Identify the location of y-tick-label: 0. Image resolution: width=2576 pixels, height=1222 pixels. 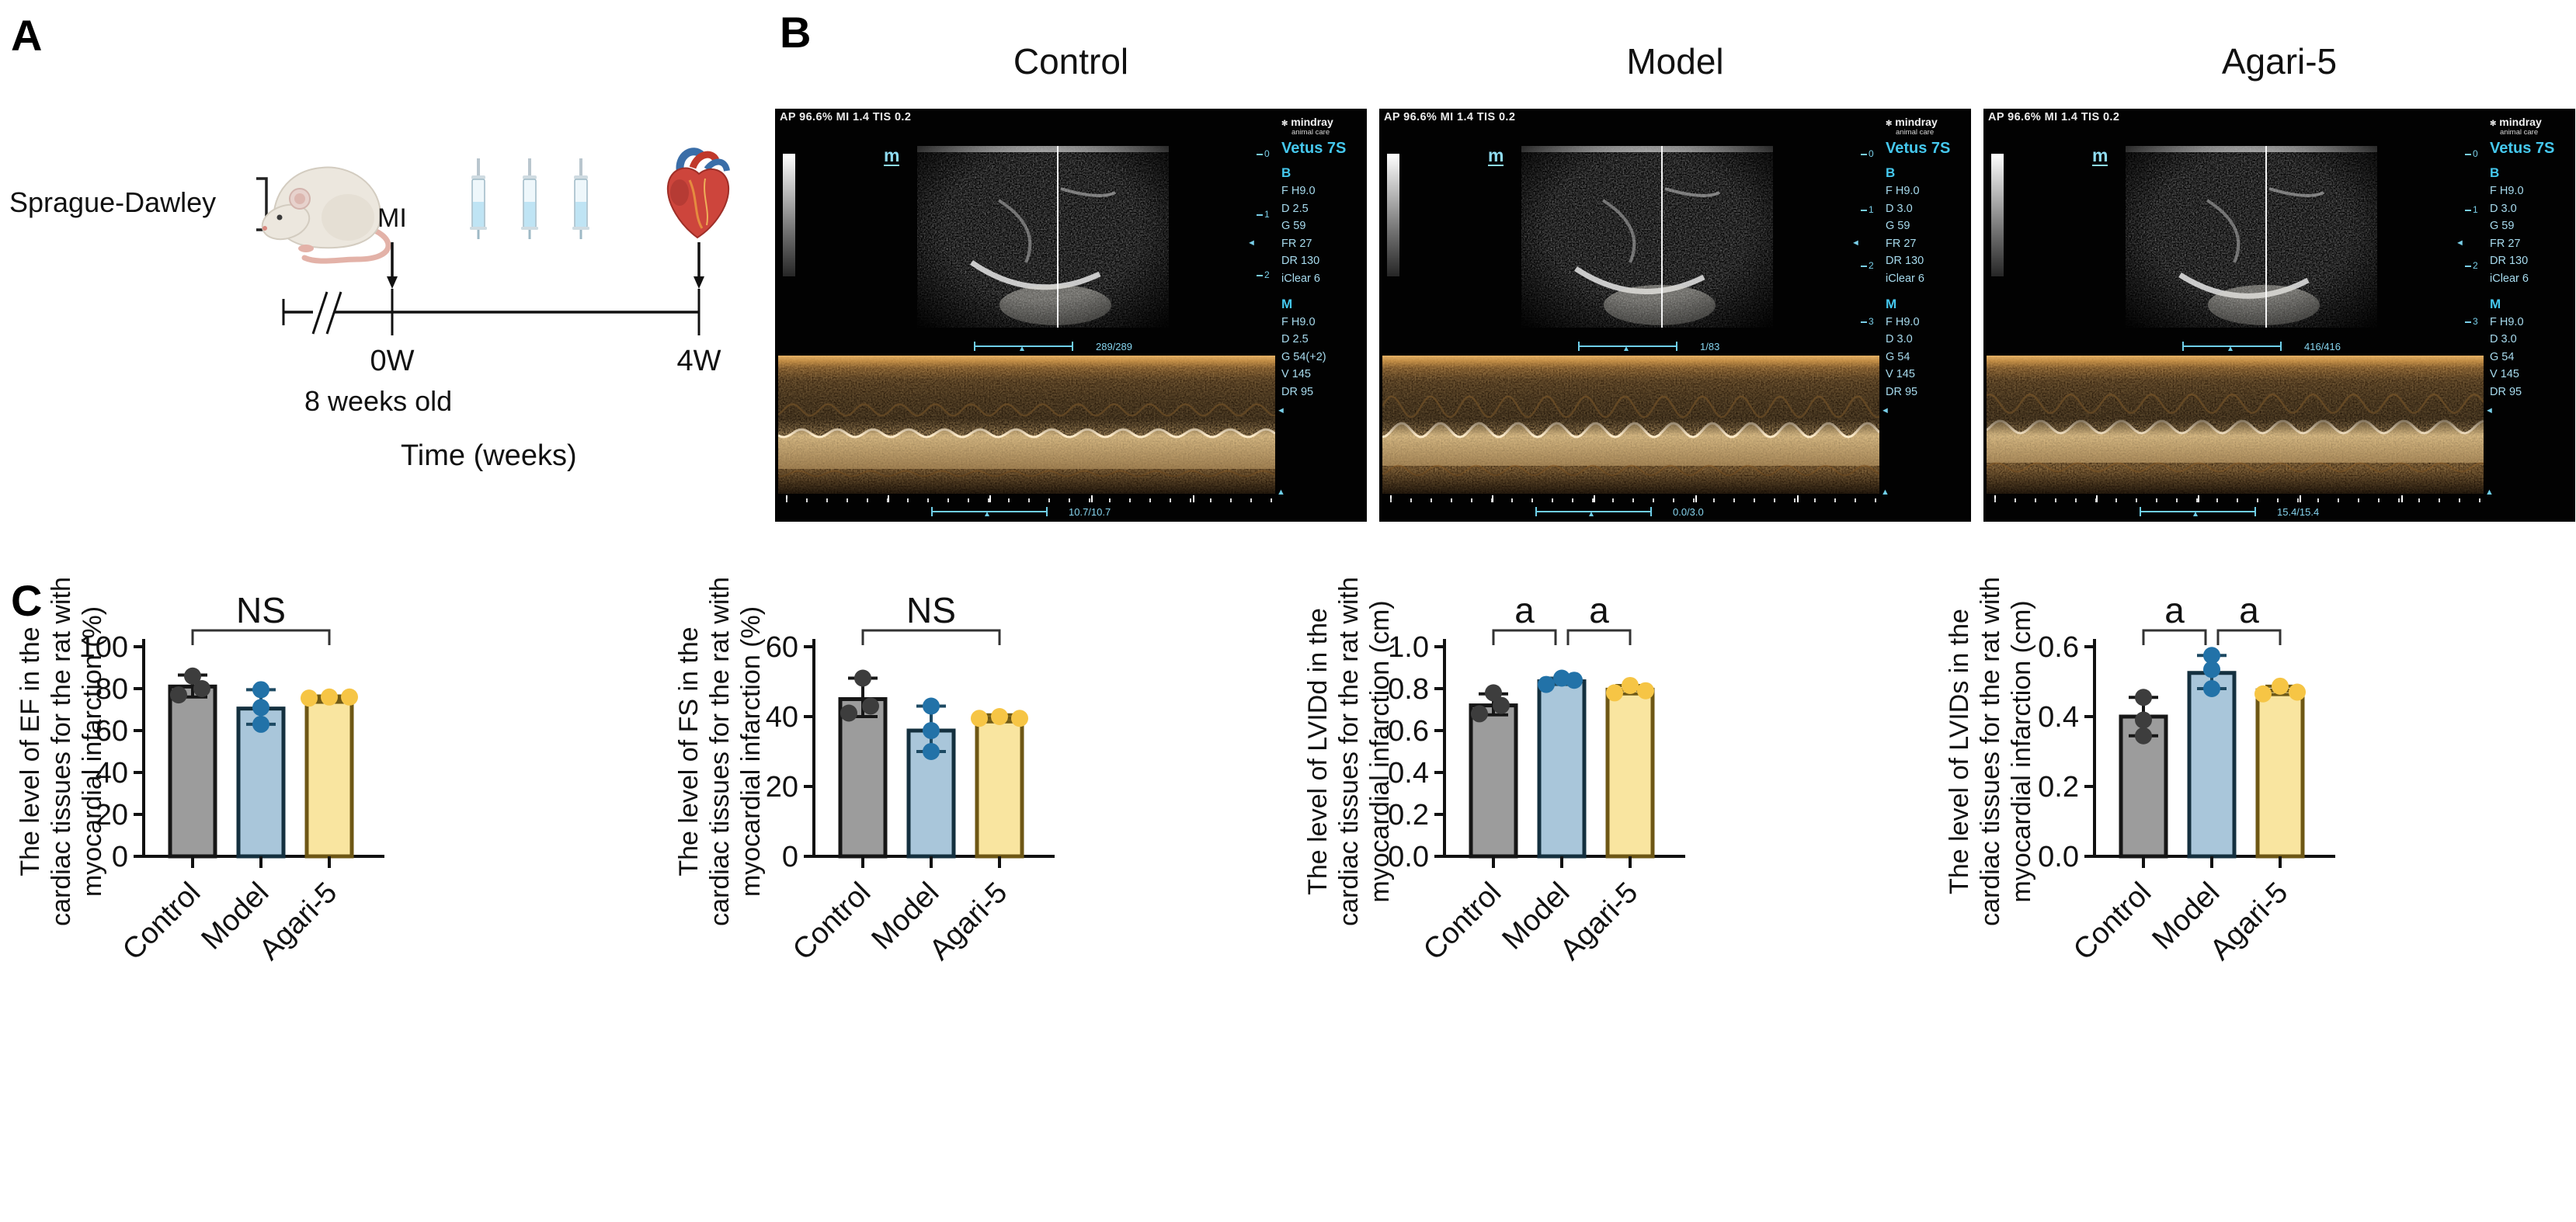
(120, 857).